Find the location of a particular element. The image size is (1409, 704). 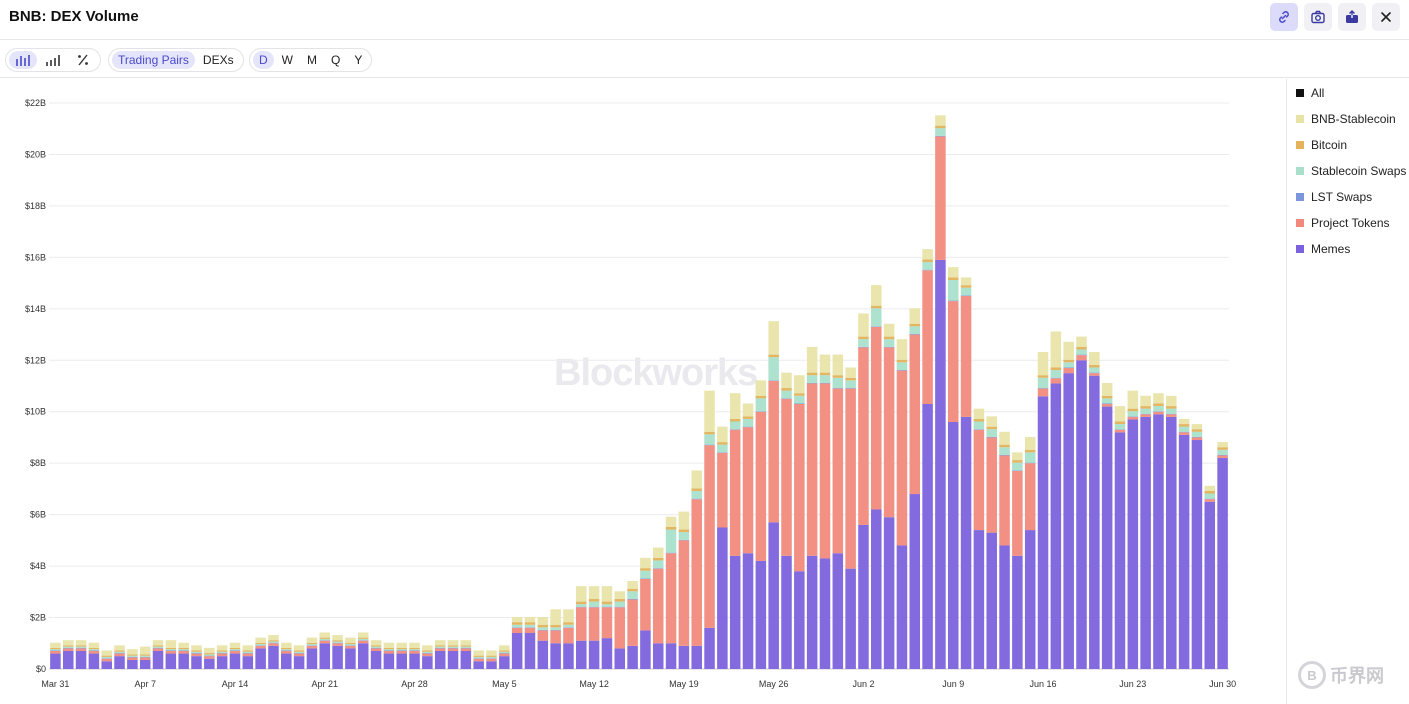

legend-item-lst-swaps: LST Swaps is located at coordinates (1334, 197).